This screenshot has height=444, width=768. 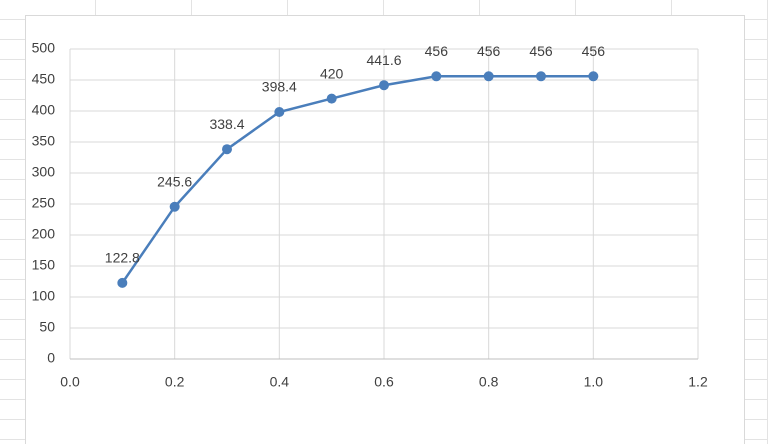 What do you see at coordinates (44, 265) in the screenshot?
I see `y-tick-label: 150` at bounding box center [44, 265].